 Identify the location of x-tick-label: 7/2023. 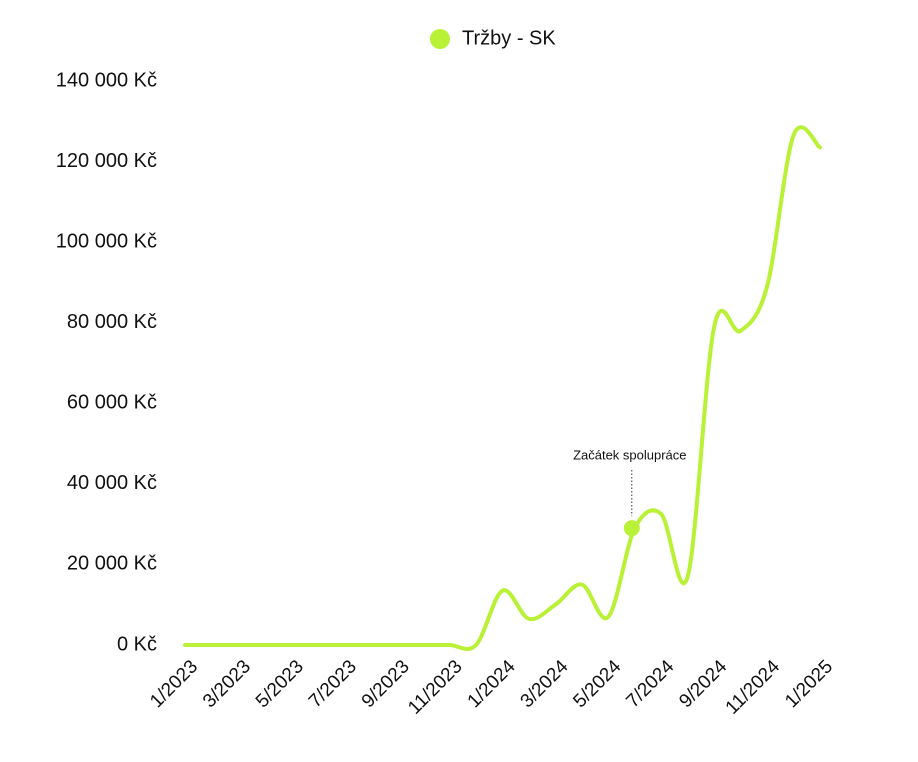
(333, 684).